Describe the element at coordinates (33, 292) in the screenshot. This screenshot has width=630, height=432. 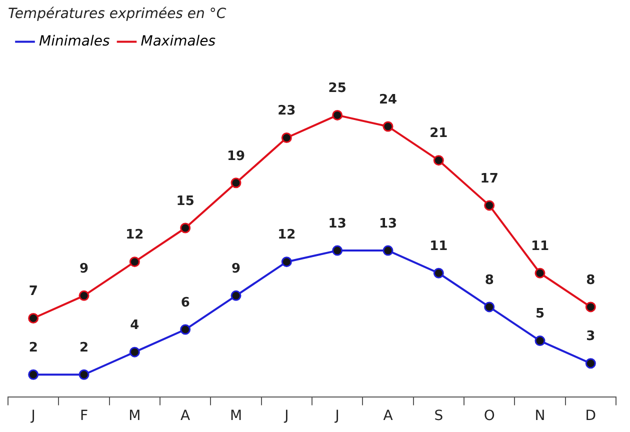
I see `data-label: 7` at that location.